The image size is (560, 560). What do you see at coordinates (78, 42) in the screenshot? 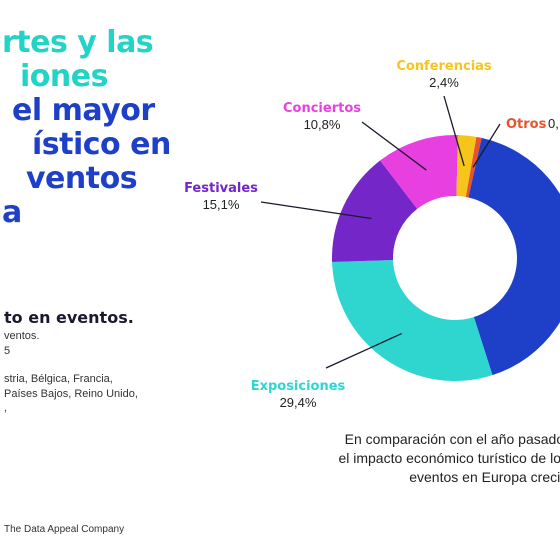
I see `headline-line-1: rtes y las` at bounding box center [78, 42].